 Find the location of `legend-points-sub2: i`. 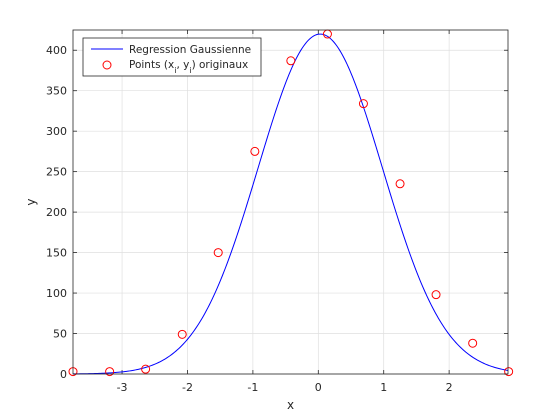

legend-points-sub2: i is located at coordinates (190, 70).